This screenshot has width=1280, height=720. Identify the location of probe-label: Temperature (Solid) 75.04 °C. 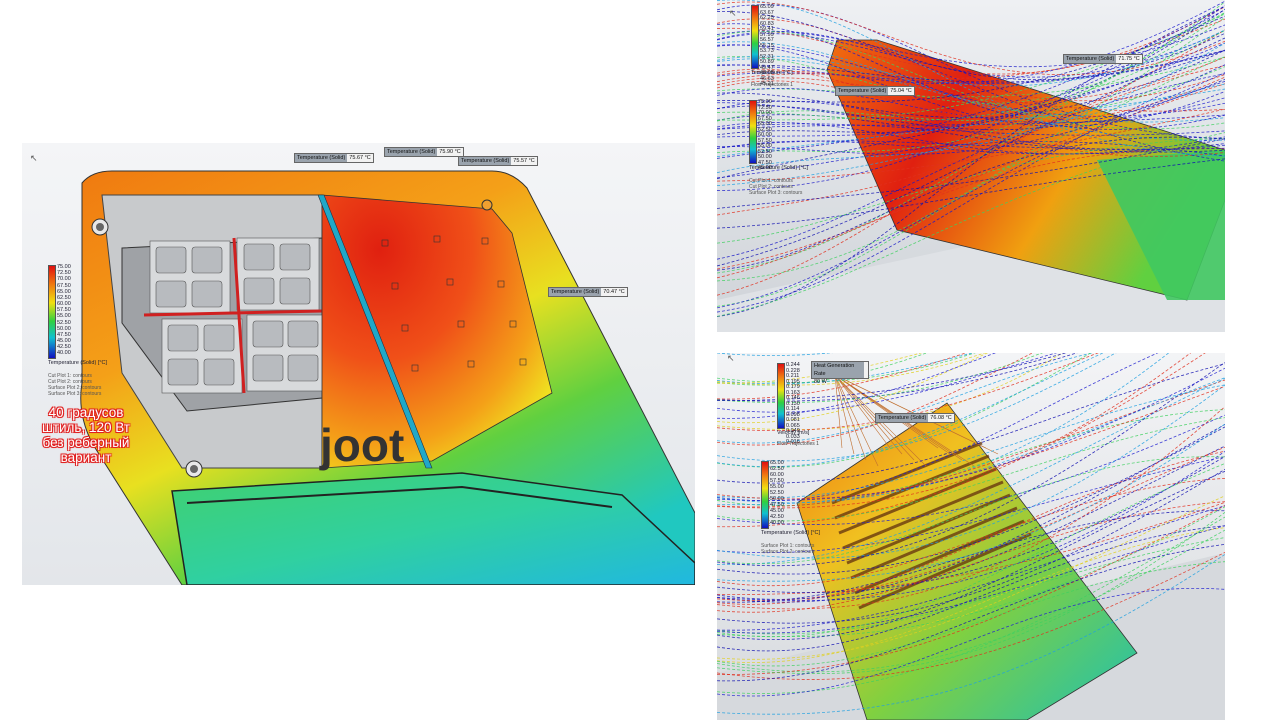
(875, 91).